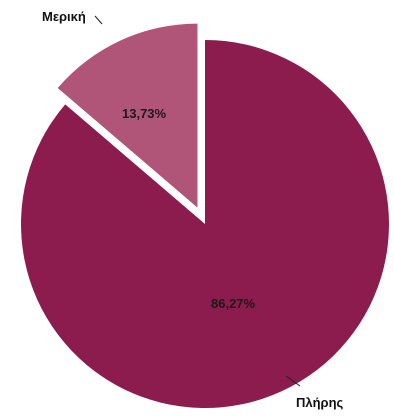 The height and width of the screenshot is (416, 394). What do you see at coordinates (98, 20) in the screenshot?
I see `leader-line-meriki` at bounding box center [98, 20].